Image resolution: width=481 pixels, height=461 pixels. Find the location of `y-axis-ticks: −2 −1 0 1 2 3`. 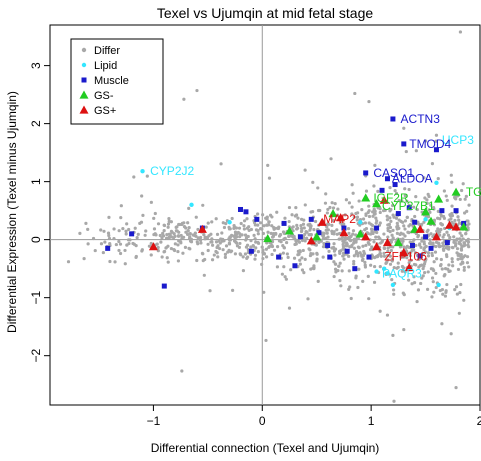

y-axis-ticks: −2 −1 0 1 2 3 is located at coordinates (39, 212).